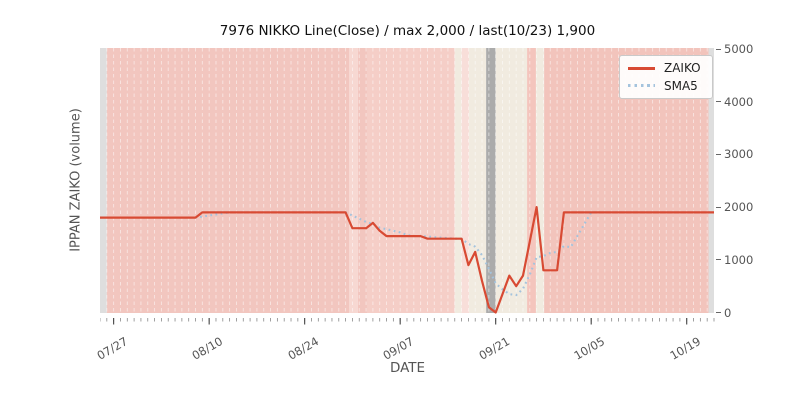  What do you see at coordinates (76, 180) in the screenshot?
I see `y-axis-label: IPPAN ZAIKO (volume)` at bounding box center [76, 180].